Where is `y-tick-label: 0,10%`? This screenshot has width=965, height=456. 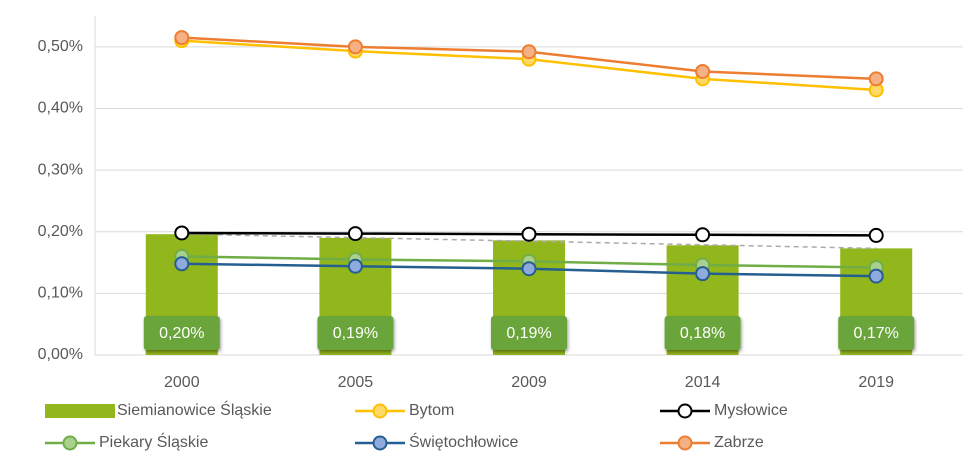 y-tick-label: 0,10% is located at coordinates (60, 293).